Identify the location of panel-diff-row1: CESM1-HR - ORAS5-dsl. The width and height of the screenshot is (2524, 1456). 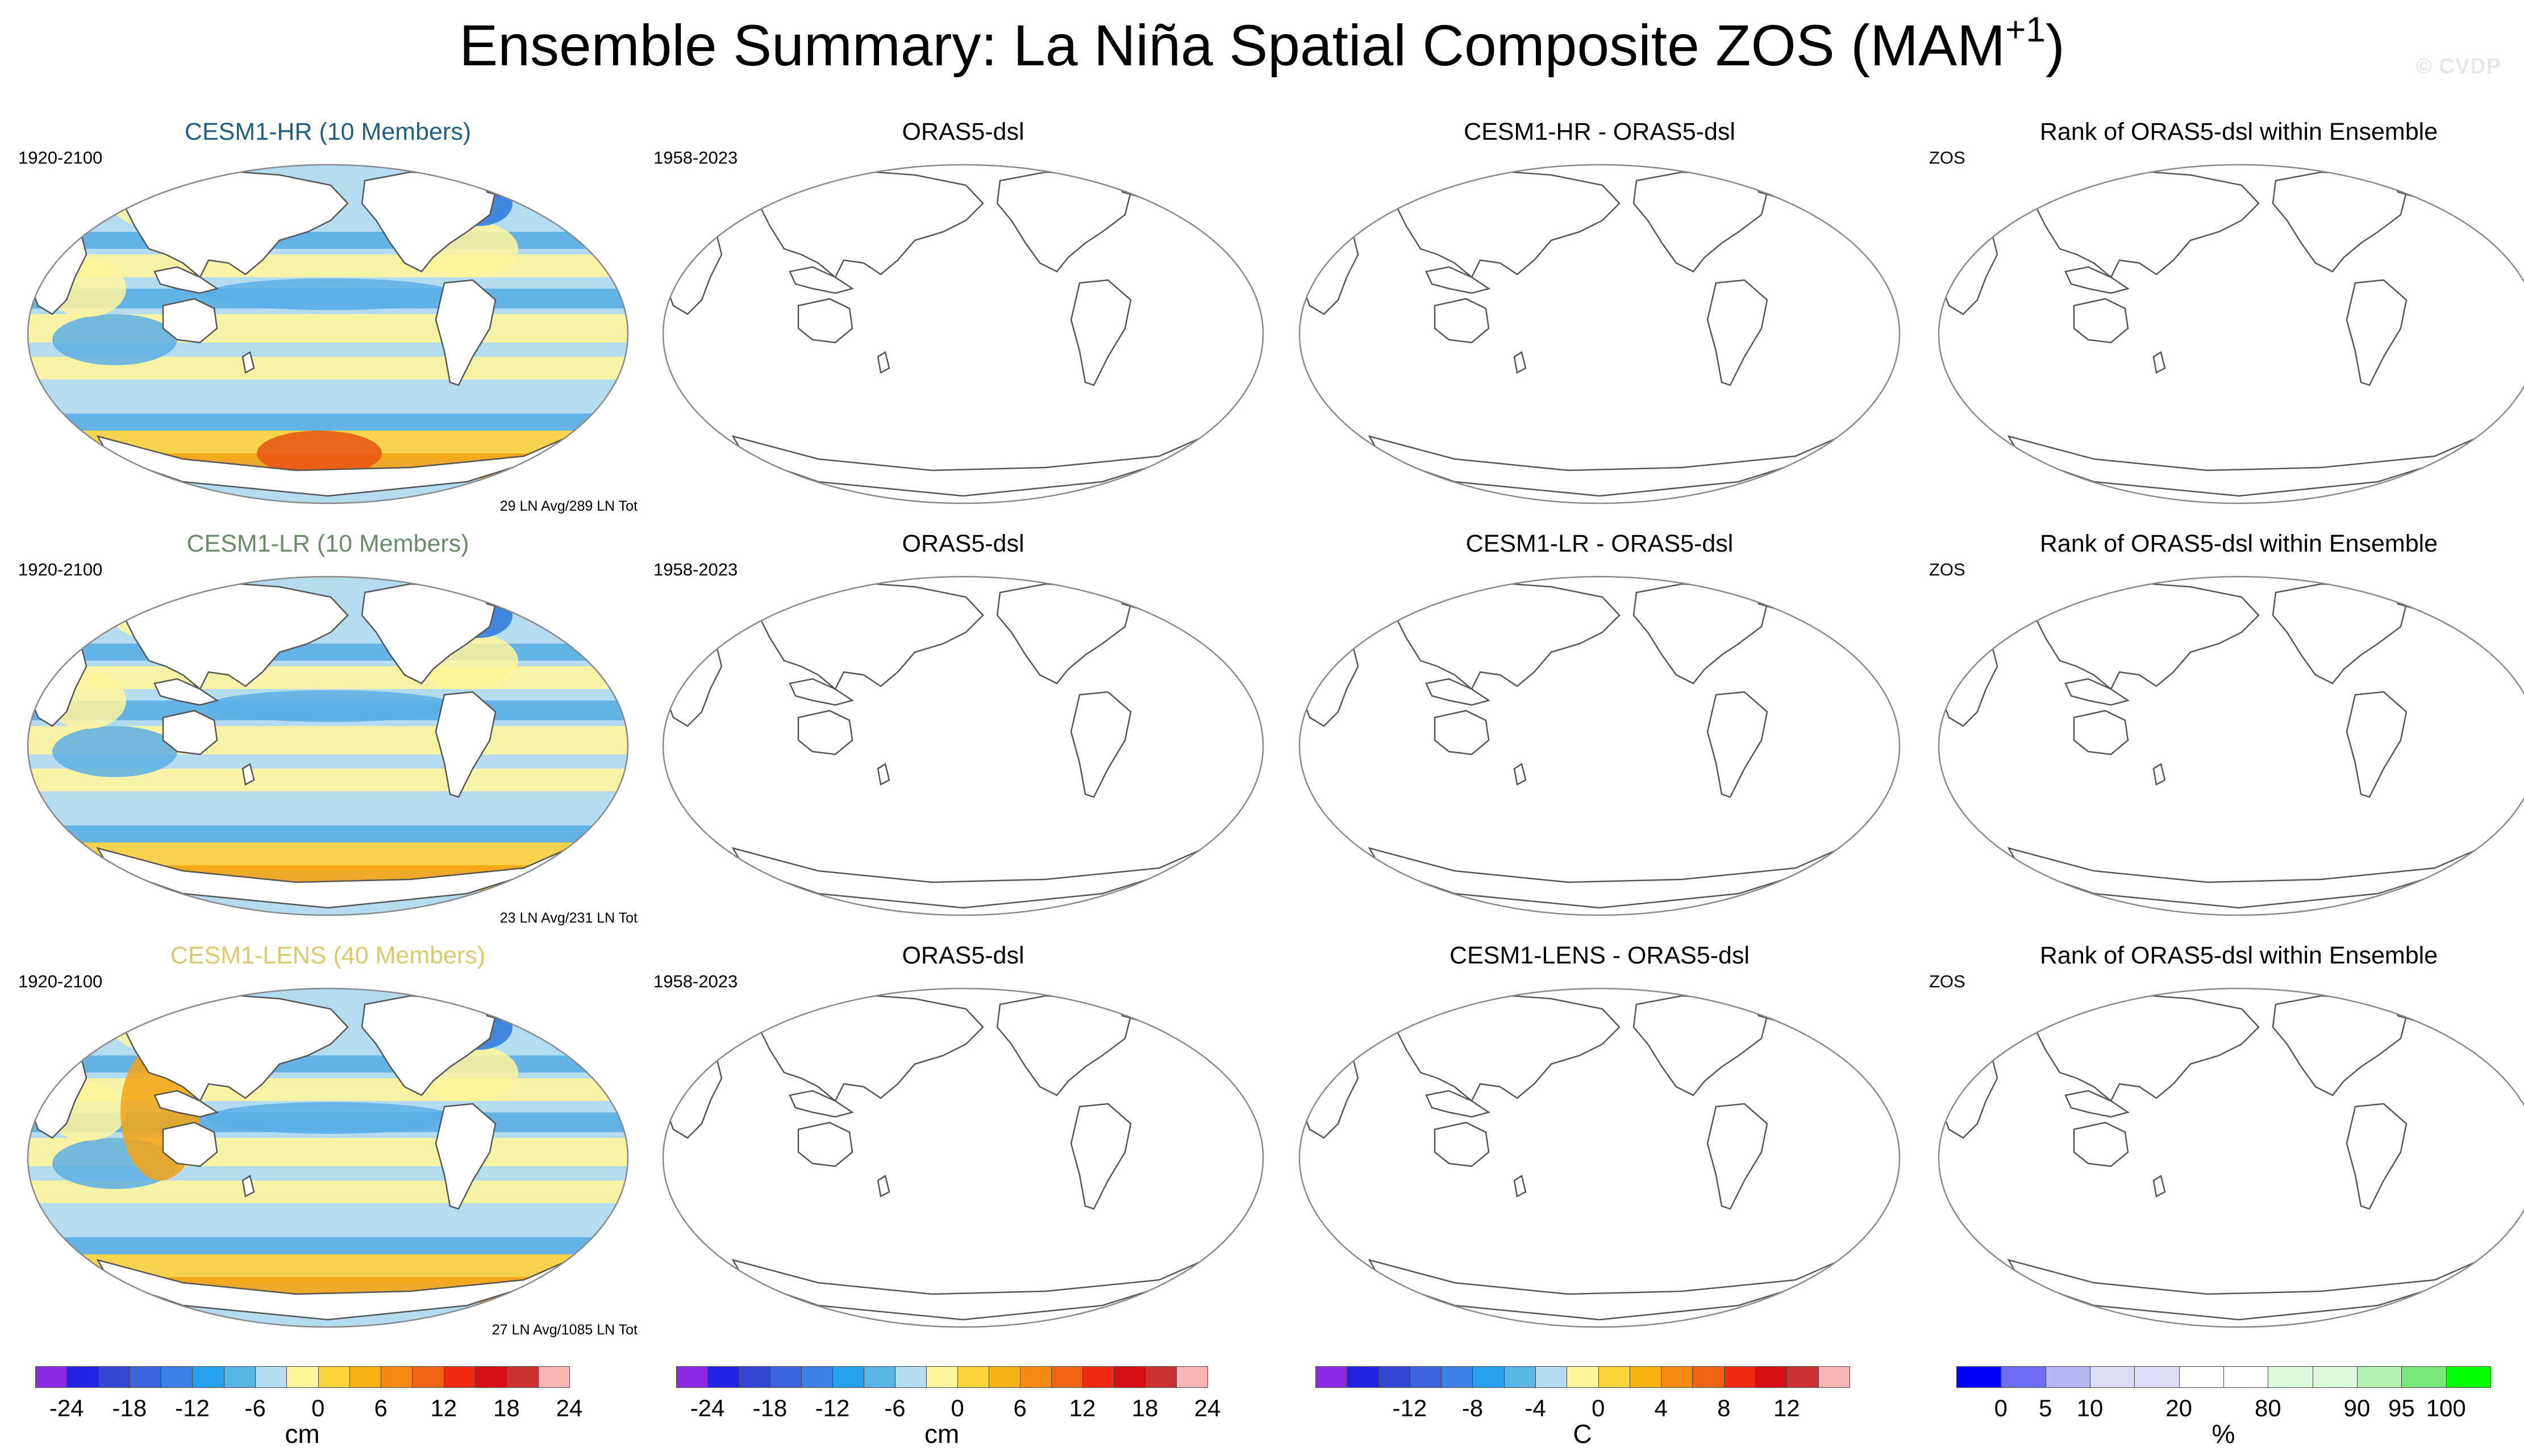
(1599, 325).